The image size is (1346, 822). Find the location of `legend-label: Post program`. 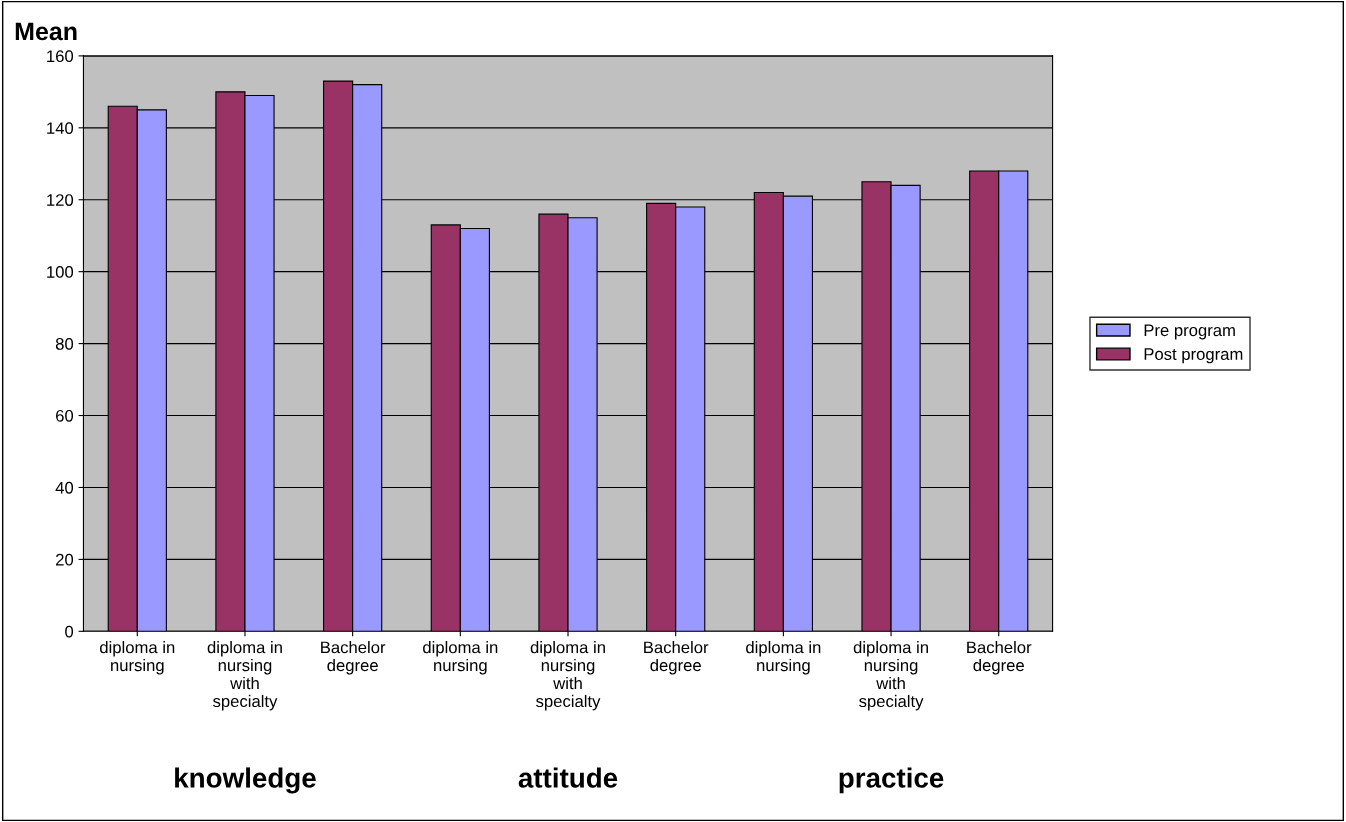

legend-label: Post program is located at coordinates (1193, 356).